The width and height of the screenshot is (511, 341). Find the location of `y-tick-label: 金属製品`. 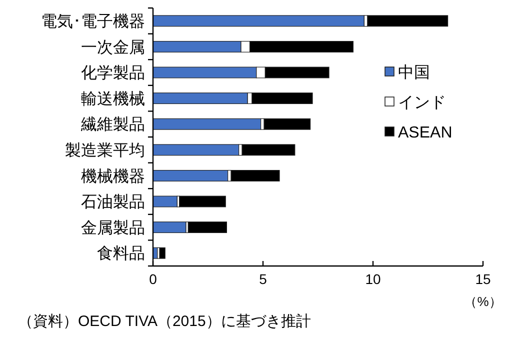

y-tick-label: 金属製品 is located at coordinates (113, 227).